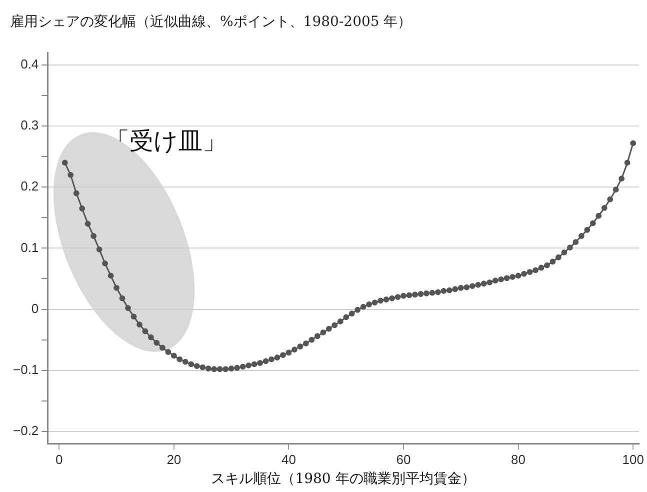 Image resolution: width=647 pixels, height=492 pixels. What do you see at coordinates (166, 141) in the screenshot?
I see `annotation: 「受け皿」` at bounding box center [166, 141].